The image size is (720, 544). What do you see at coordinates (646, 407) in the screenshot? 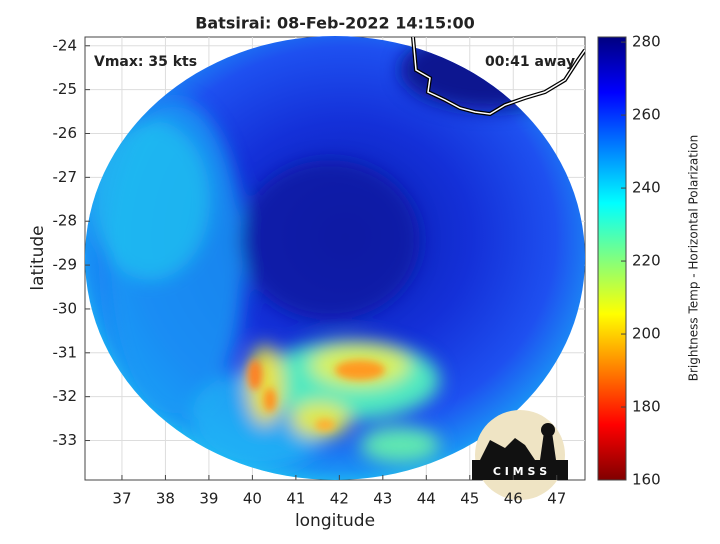
I see `colorbar-tick-label: 180` at bounding box center [646, 407].